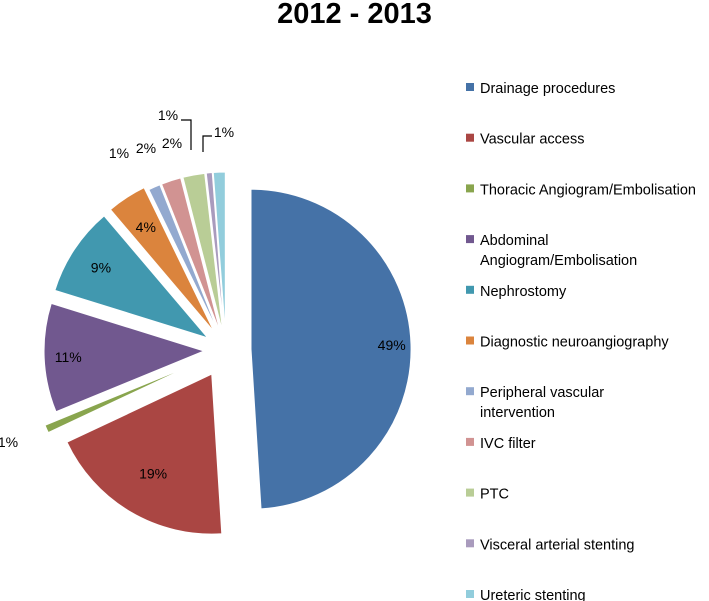 The height and width of the screenshot is (601, 709). I want to click on legend-item-abdominal-angiogram-embolisation: Abdominal Angiogram/Embolisation, so click(551, 251).